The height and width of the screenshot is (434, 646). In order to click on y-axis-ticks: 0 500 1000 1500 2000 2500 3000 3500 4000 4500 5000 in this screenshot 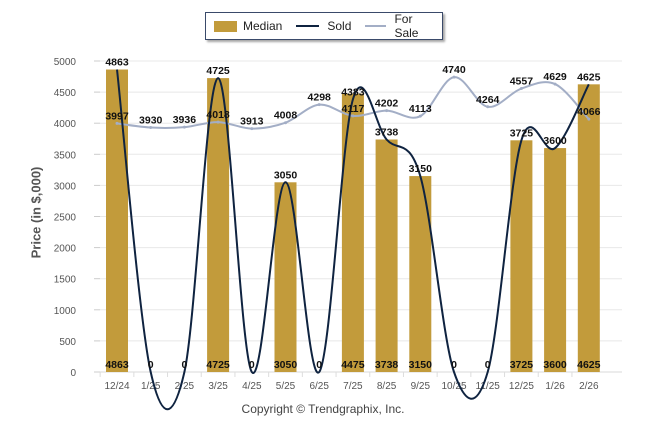, I will do `click(65, 218)`.